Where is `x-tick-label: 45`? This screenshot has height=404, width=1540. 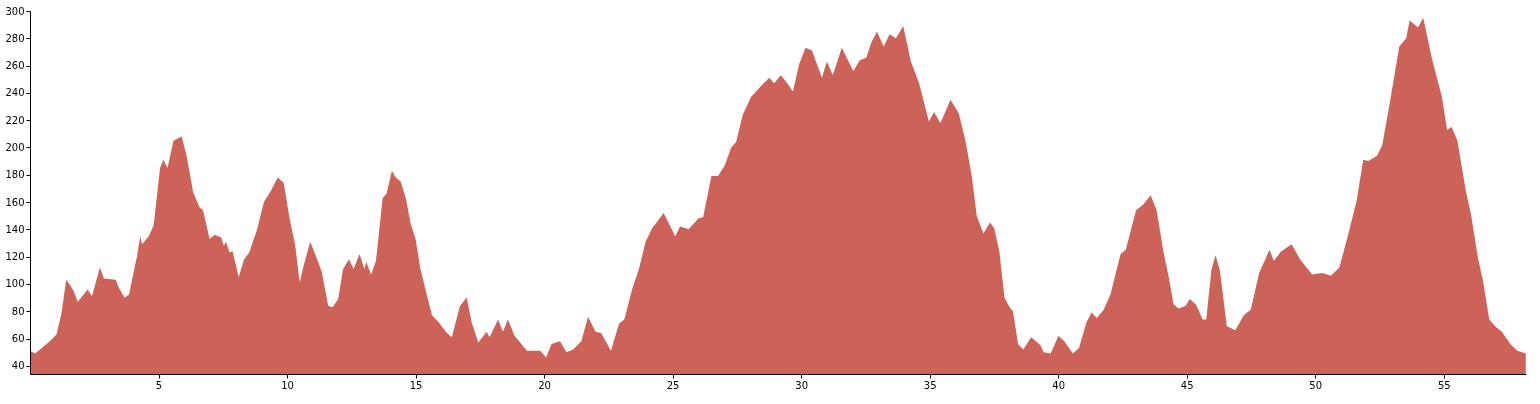 x-tick-label: 45 is located at coordinates (1187, 385).